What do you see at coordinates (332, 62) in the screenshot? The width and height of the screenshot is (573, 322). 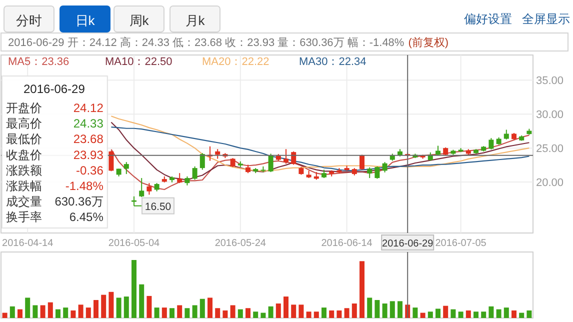 I see `text: MA30：22.34` at bounding box center [332, 62].